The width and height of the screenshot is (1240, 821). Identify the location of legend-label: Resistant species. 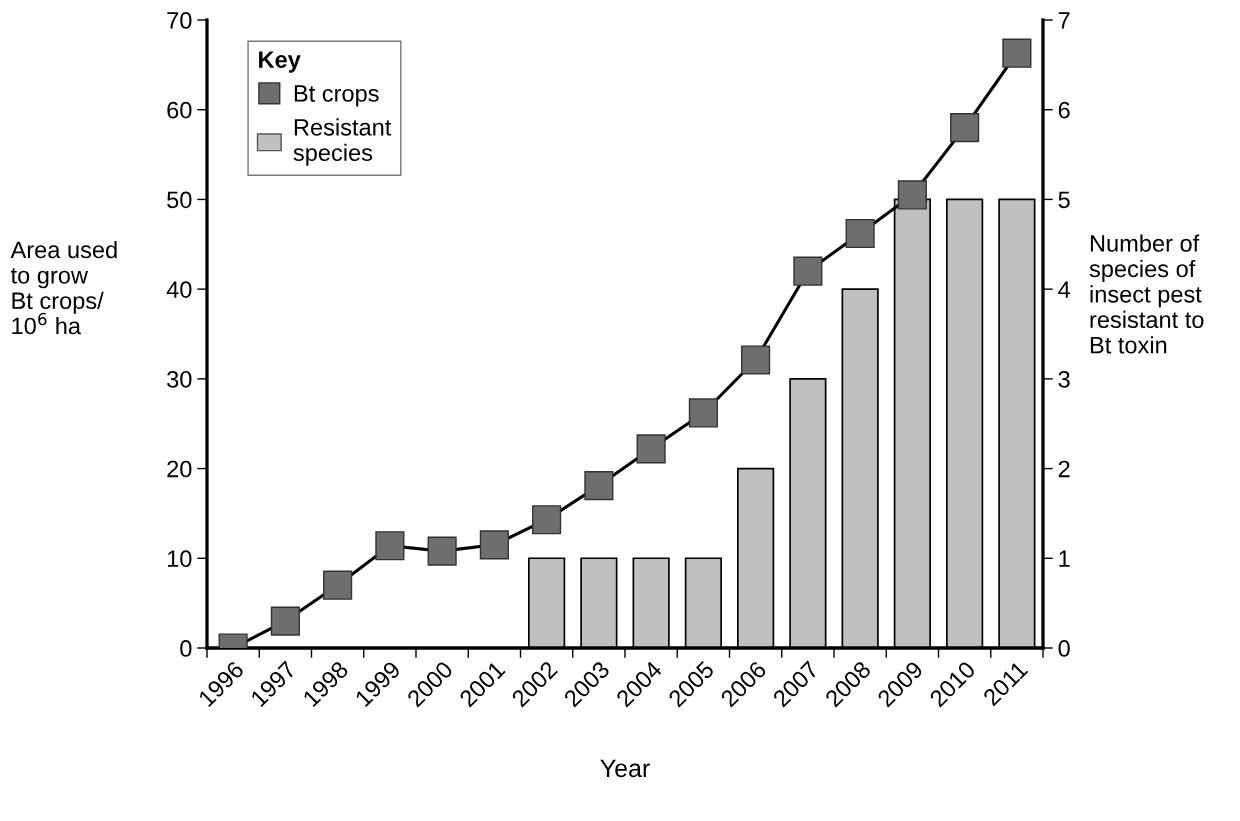
(342, 142).